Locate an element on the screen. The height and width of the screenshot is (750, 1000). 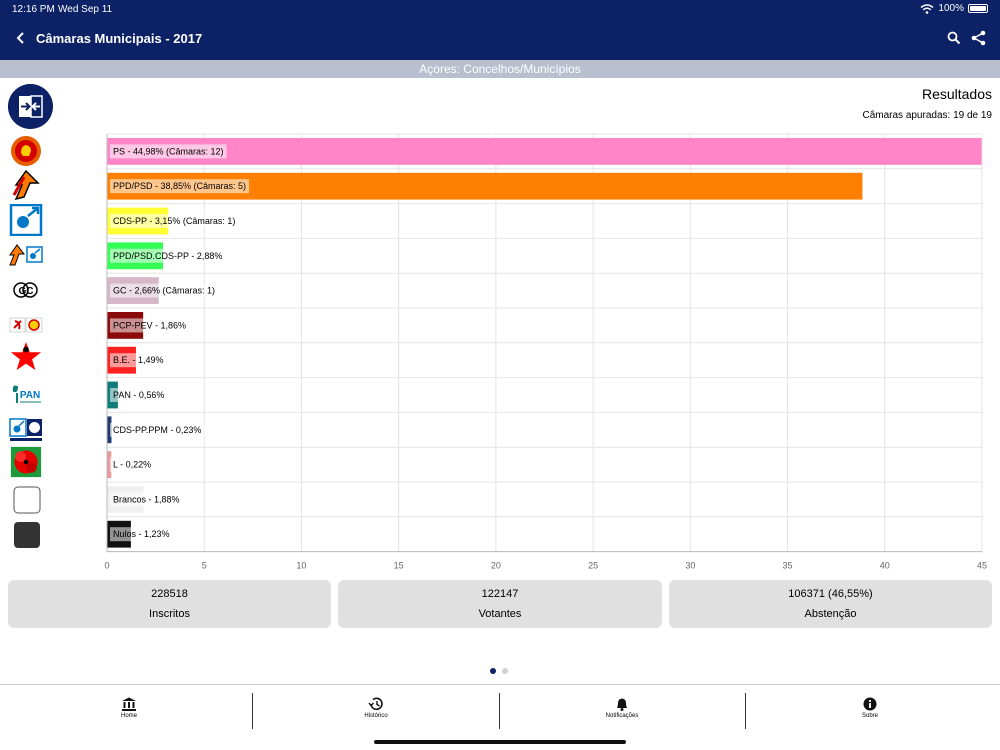
x-tick-label: 15 is located at coordinates (399, 566).